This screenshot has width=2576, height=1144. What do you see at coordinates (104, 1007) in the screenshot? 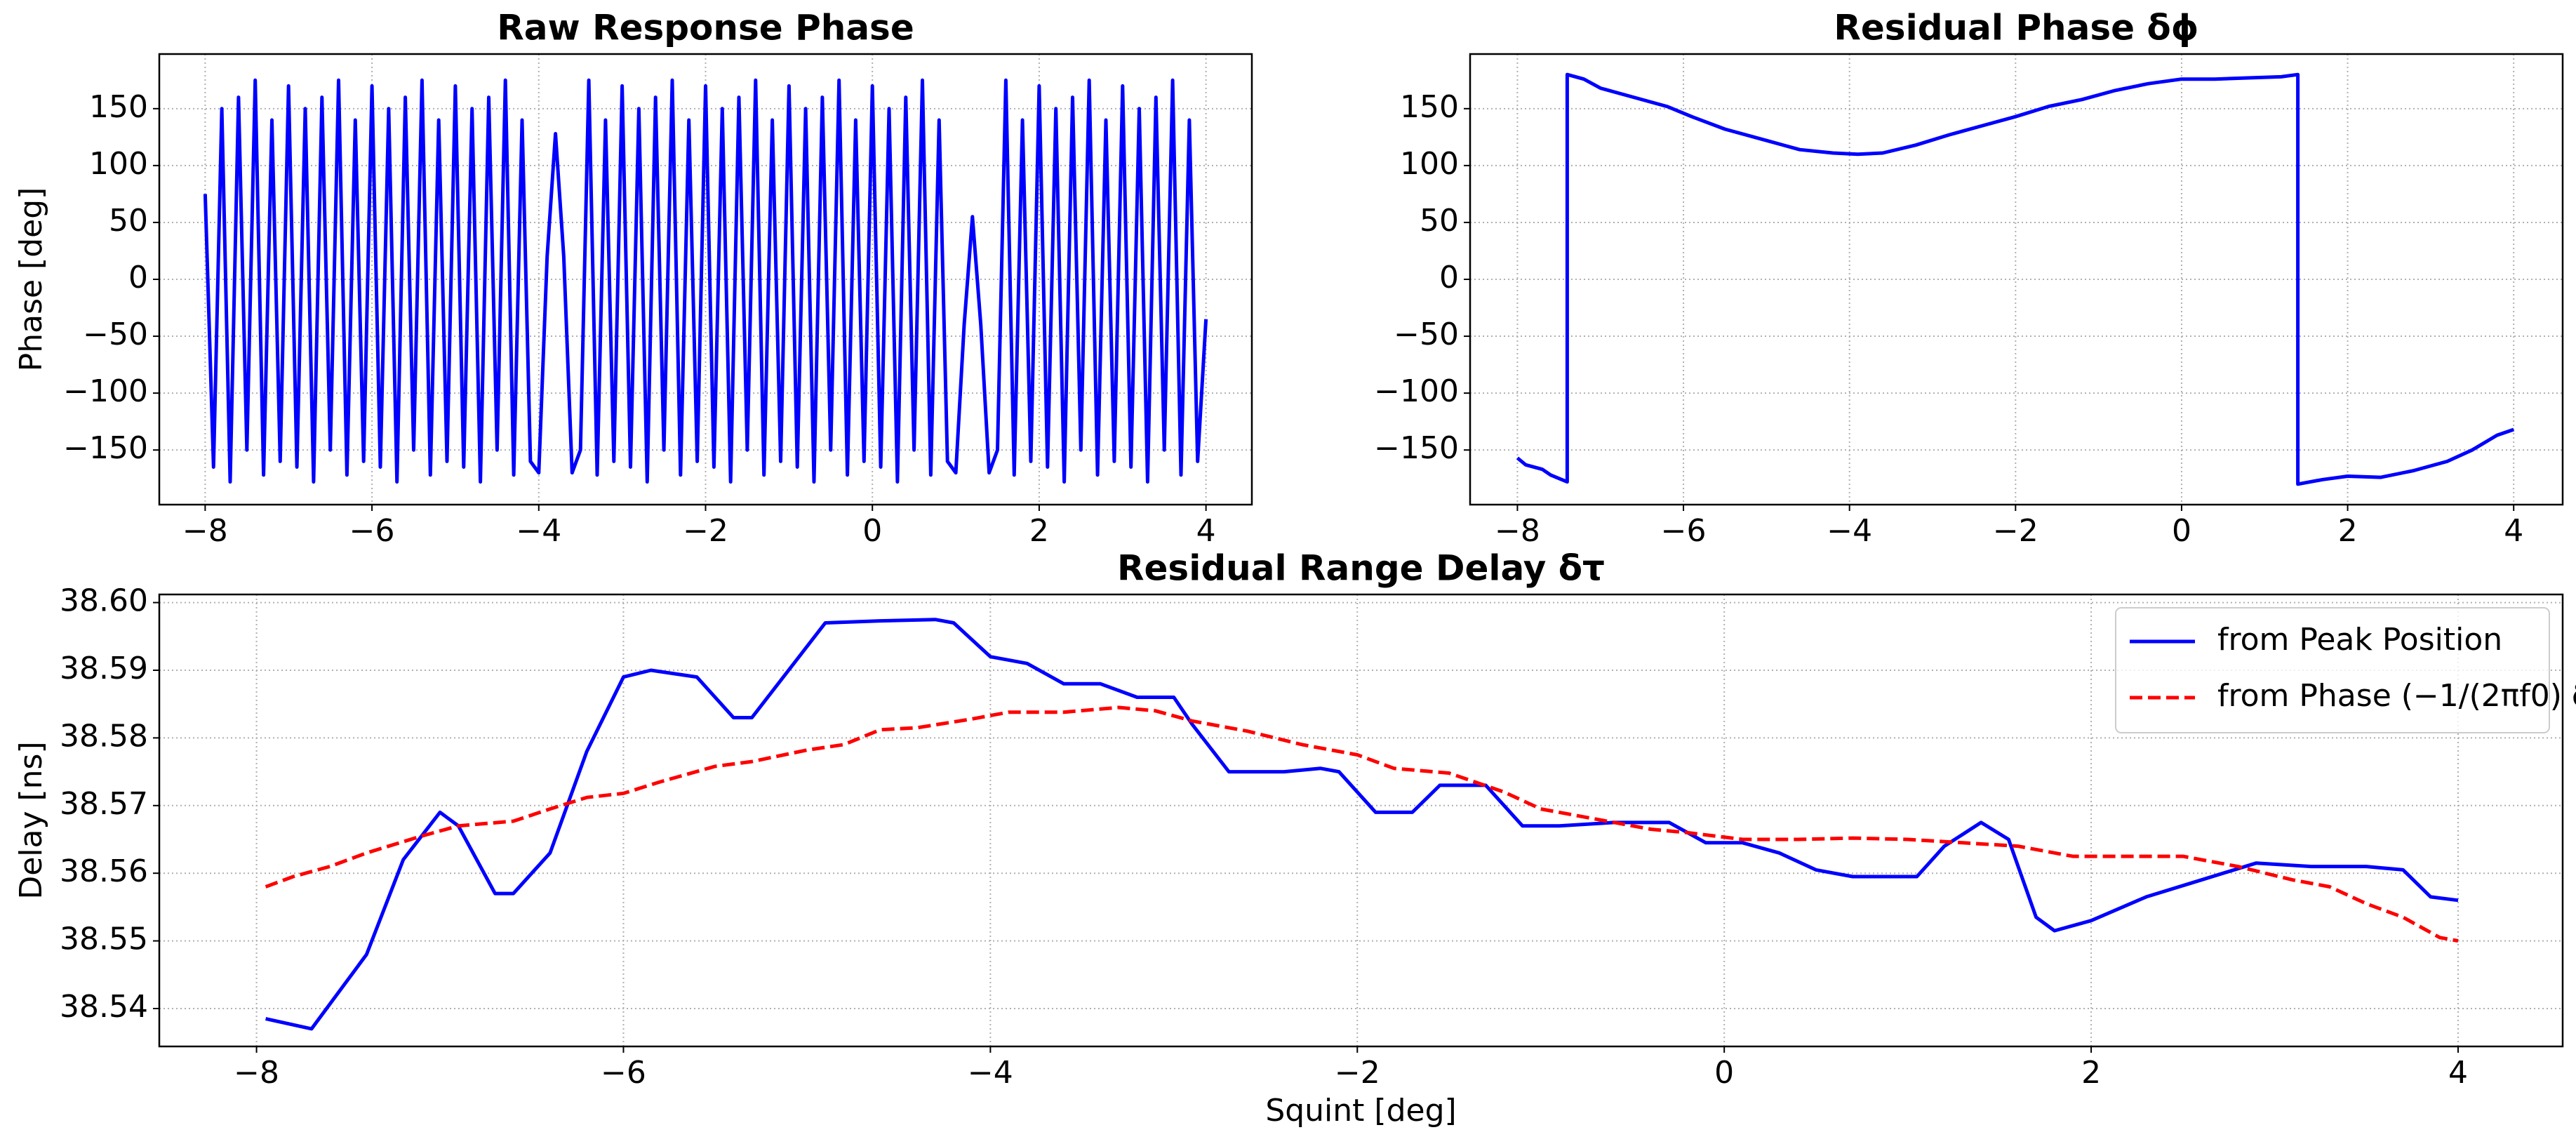
I see `y-tick-label: 38.54` at bounding box center [104, 1007].